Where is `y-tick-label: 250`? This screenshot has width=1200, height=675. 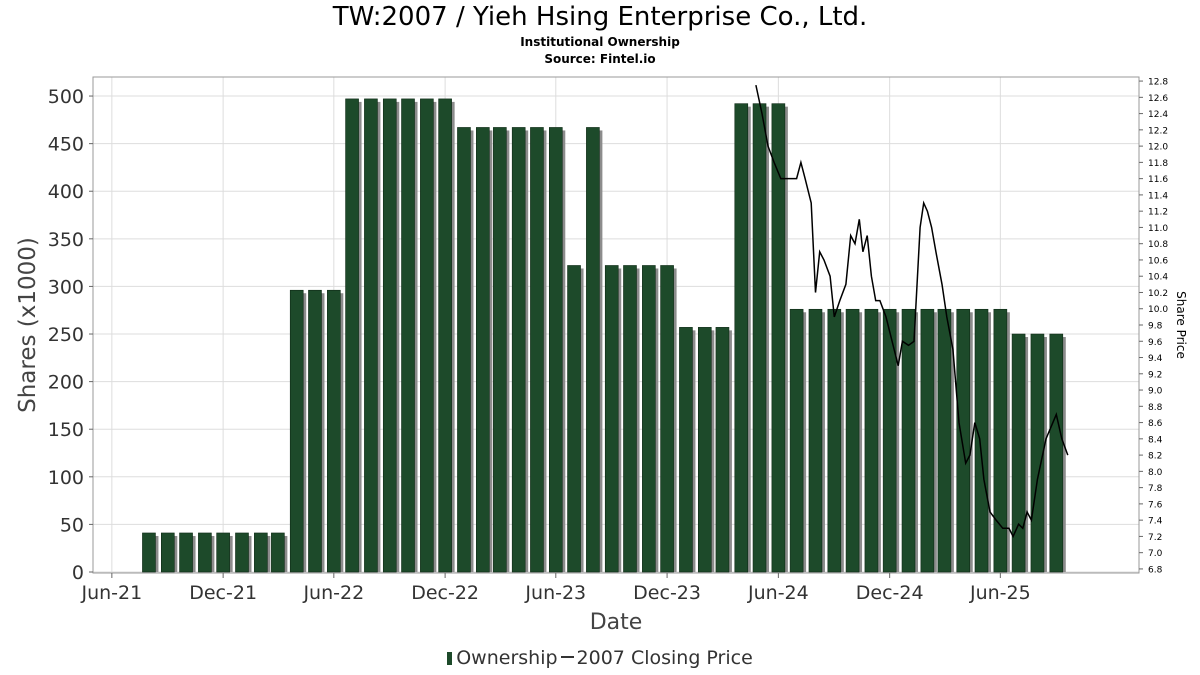
y-tick-label: 250 is located at coordinates (66, 335).